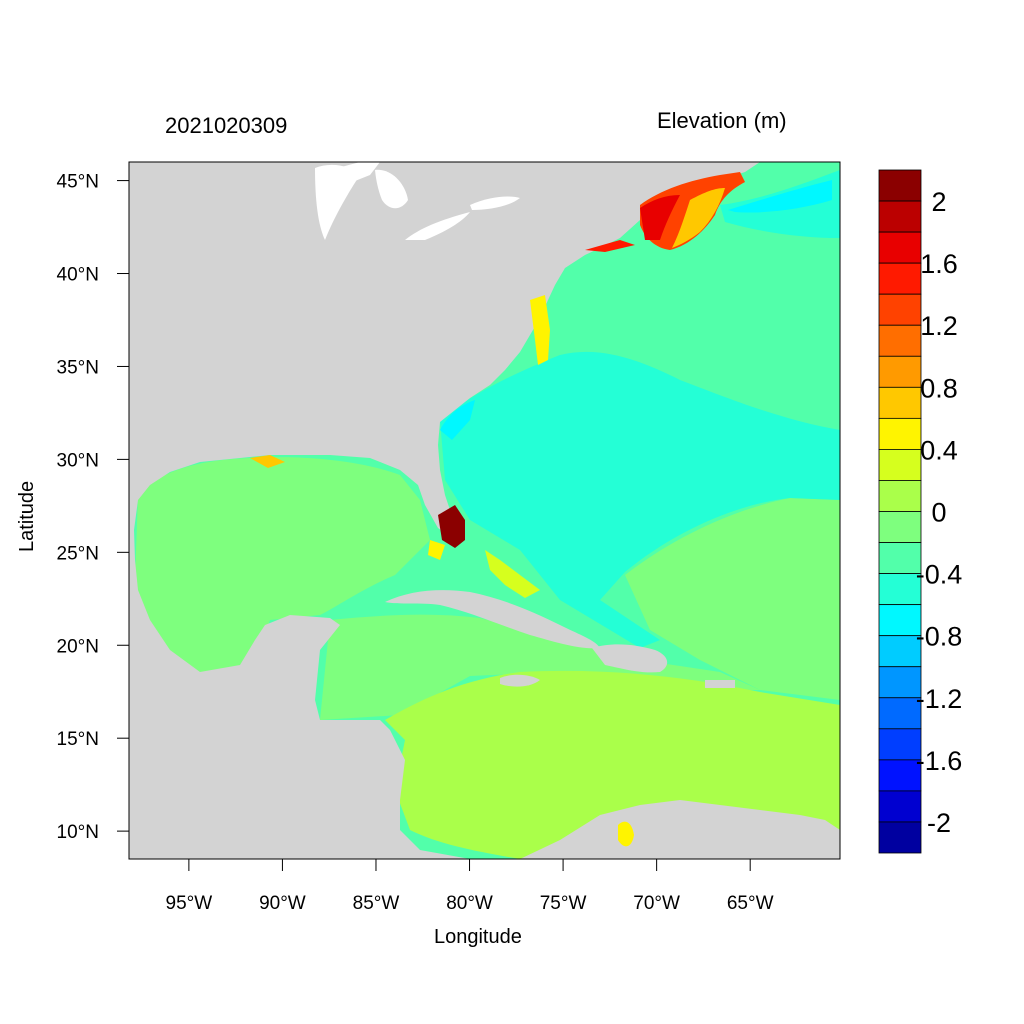 Image resolution: width=1024 pixels, height=1024 pixels. What do you see at coordinates (780, 196) in the screenshot?
I see `atlantic-deepcyan-northeast` at bounding box center [780, 196].